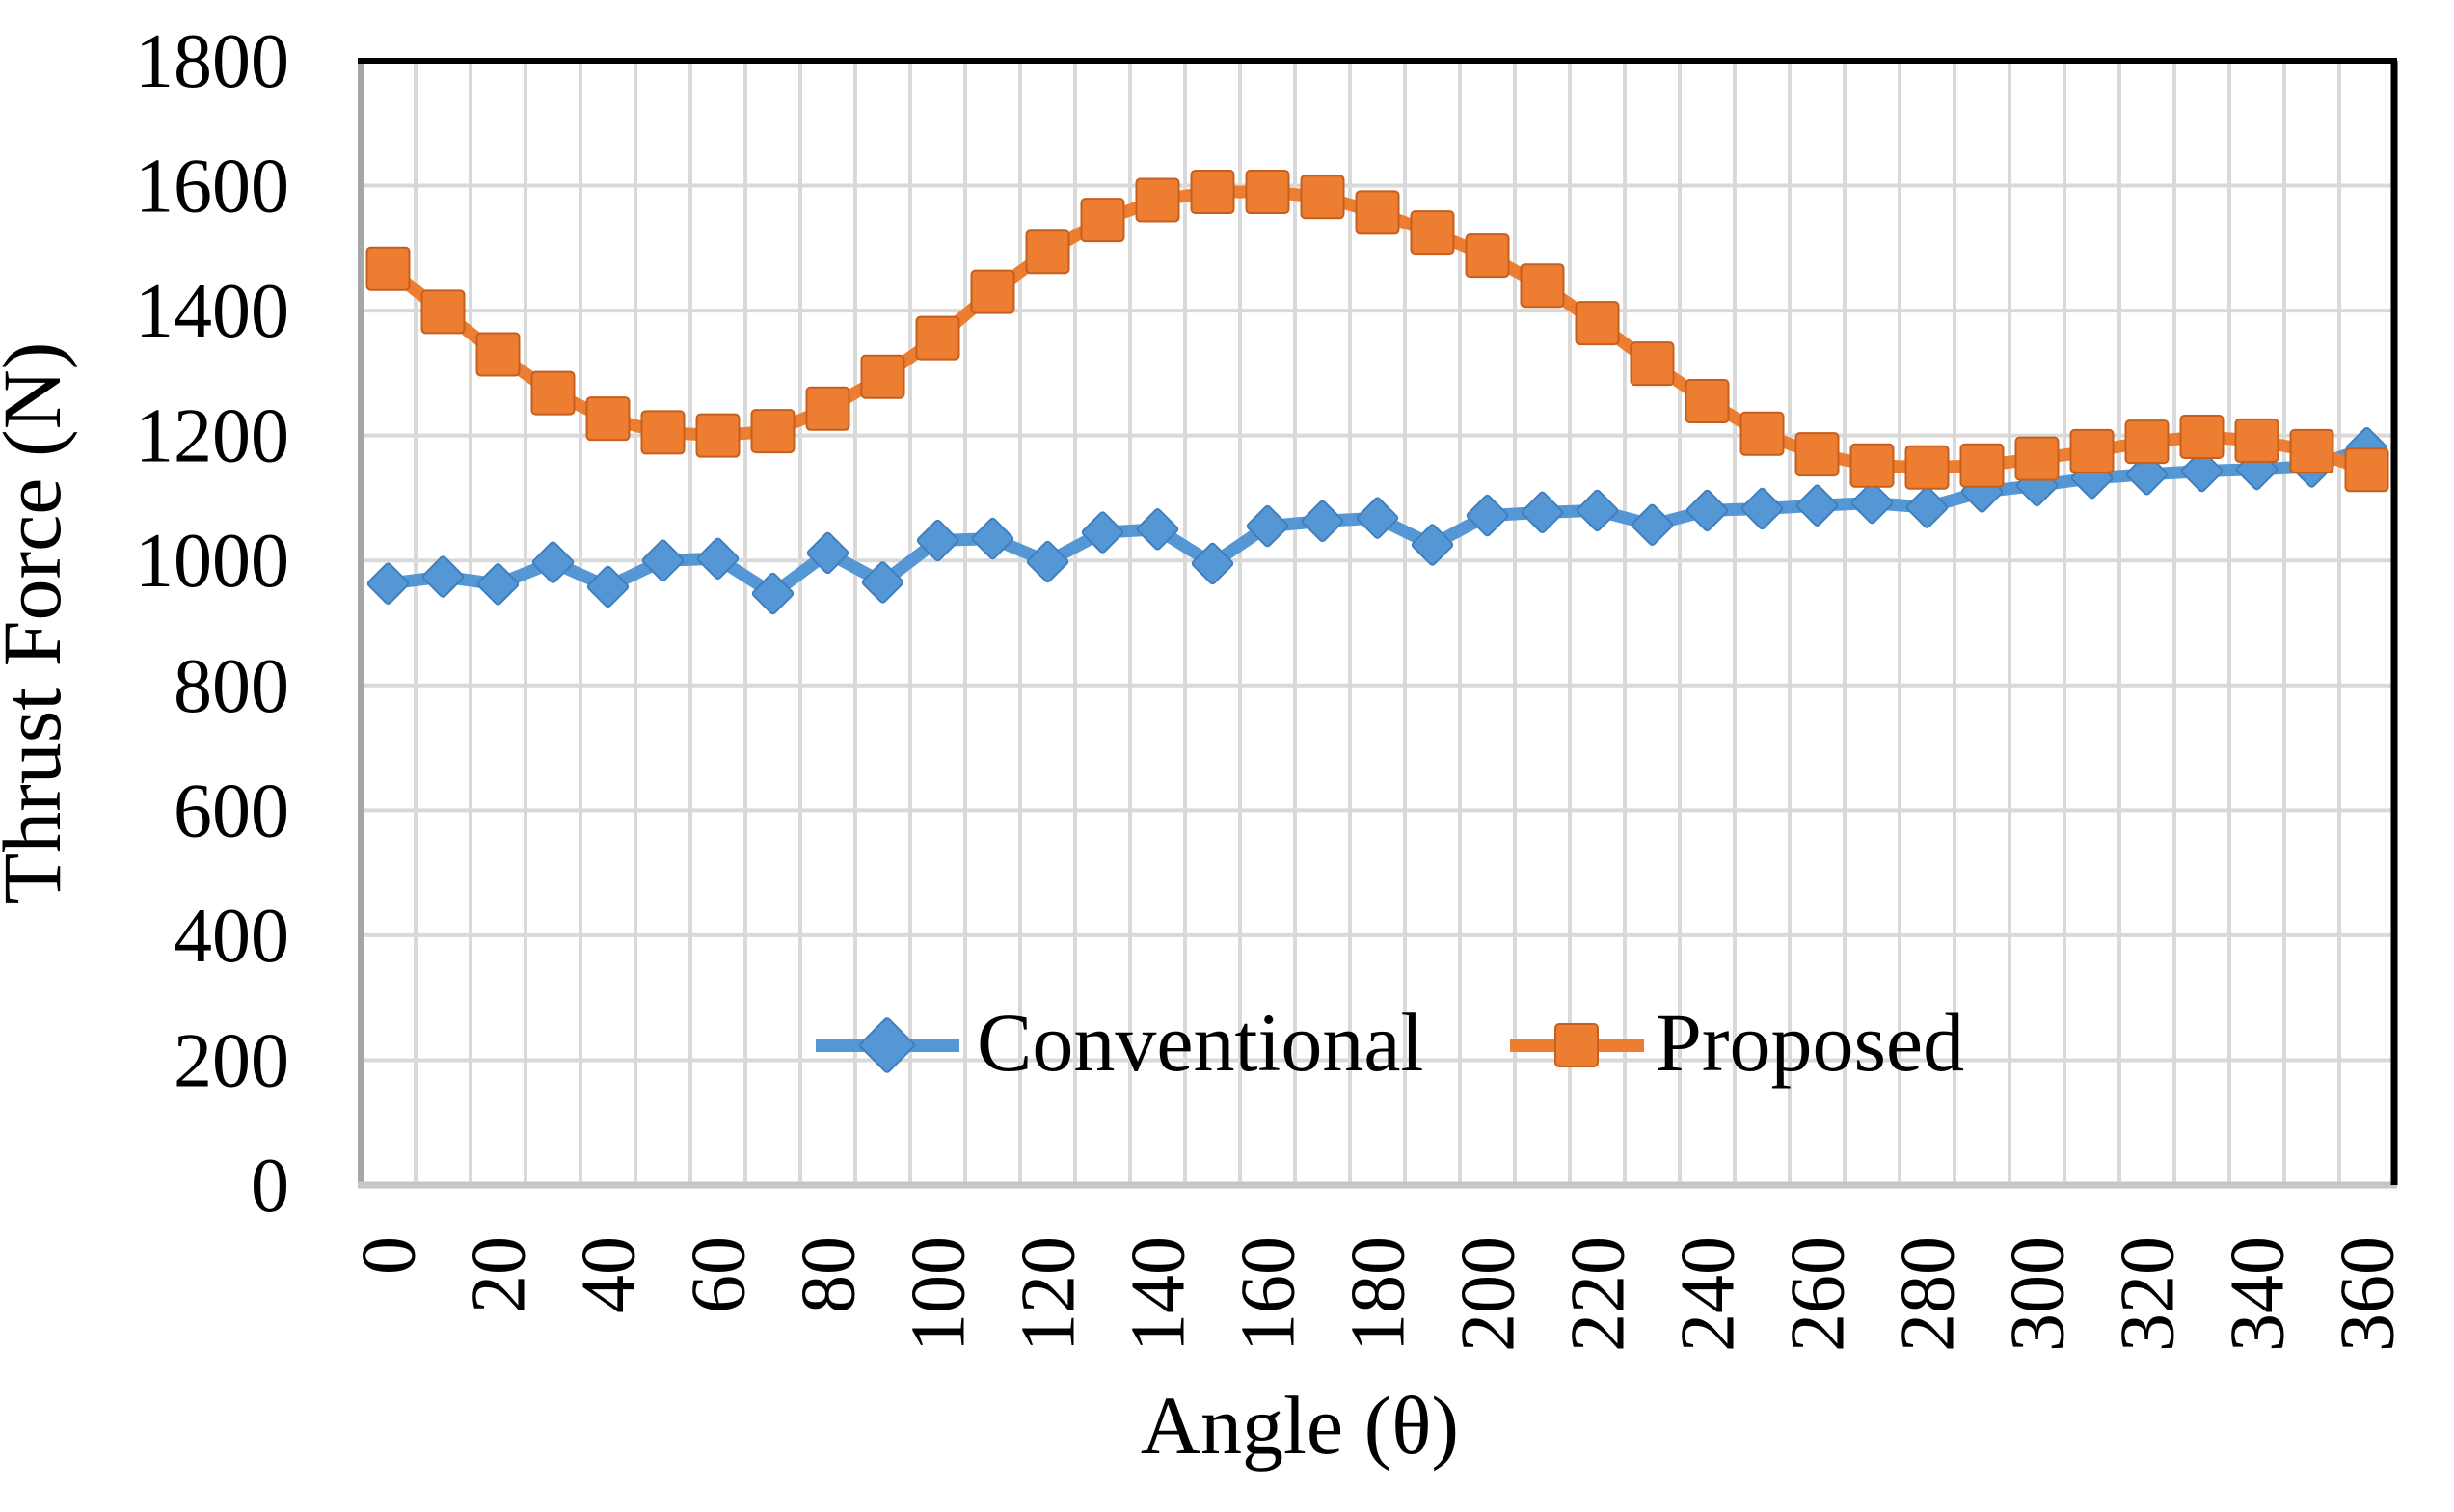  I want to click on x-tick-label: 100, so click(939, 1294).